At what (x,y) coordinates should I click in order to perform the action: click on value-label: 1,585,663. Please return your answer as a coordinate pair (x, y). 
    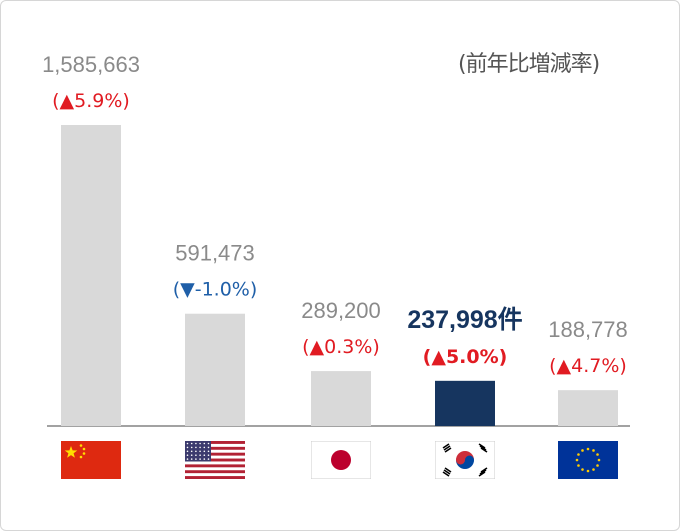
    Looking at the image, I should click on (91, 64).